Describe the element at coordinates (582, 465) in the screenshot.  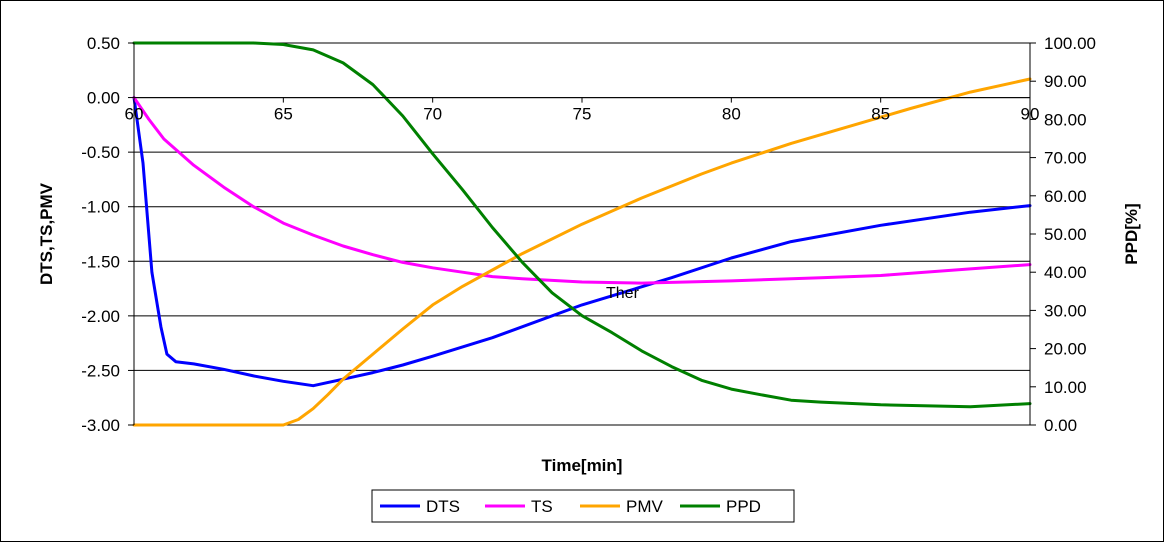
I see `x-axis-title: Time[min]` at that location.